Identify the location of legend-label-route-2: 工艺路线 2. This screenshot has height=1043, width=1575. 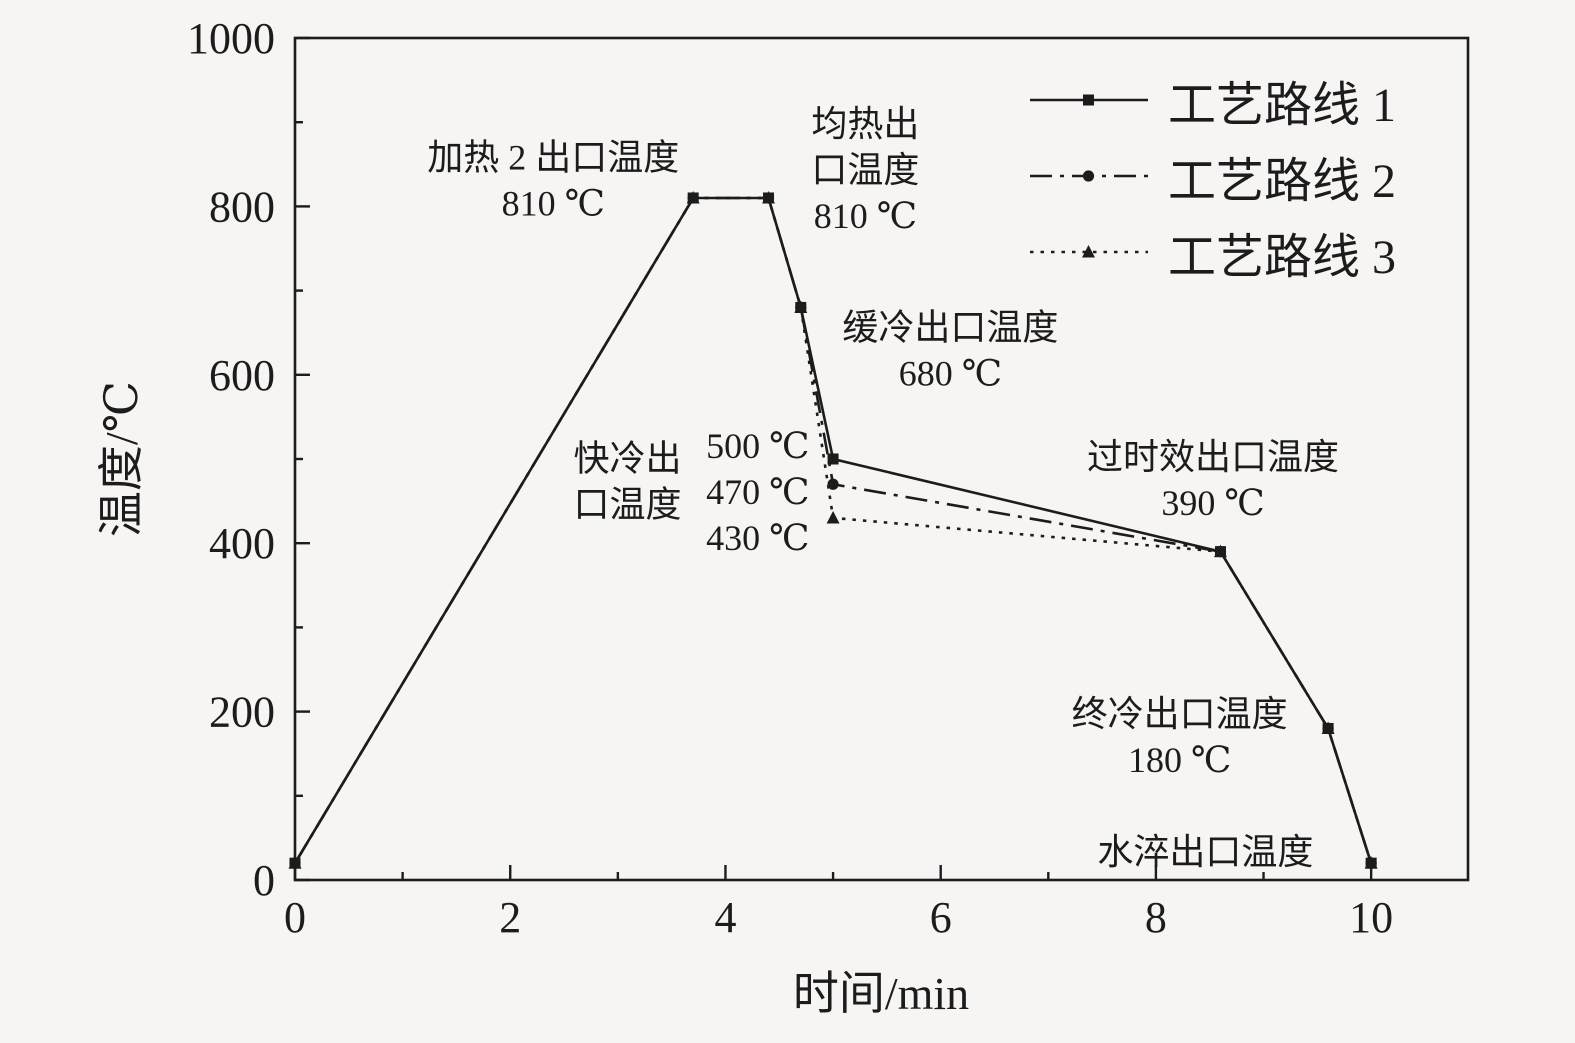
(1282, 181).